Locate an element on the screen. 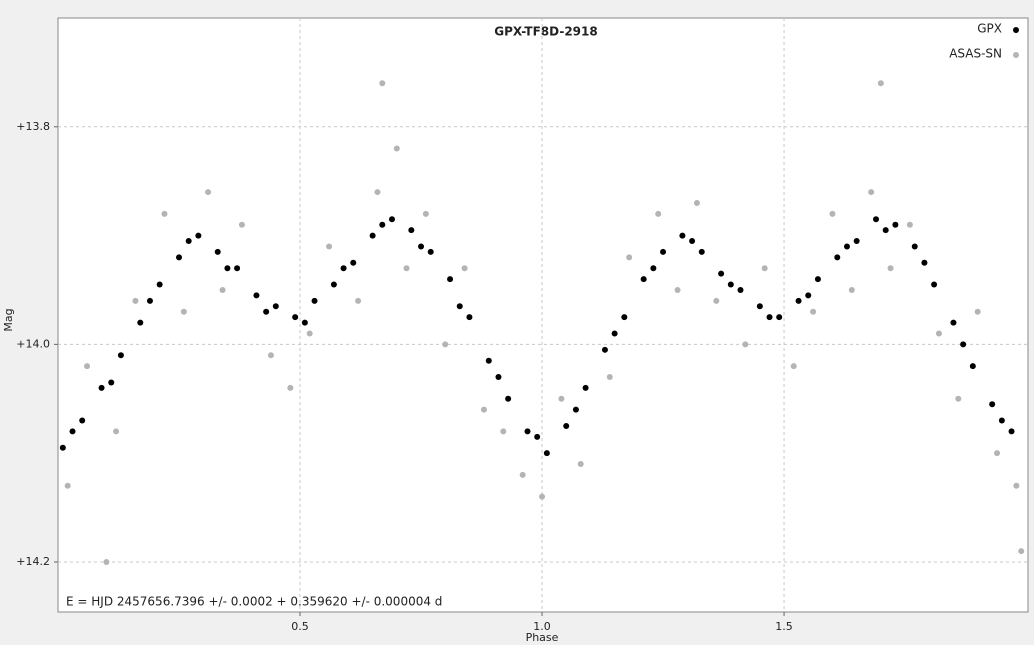  x-tick-label: 1.5 is located at coordinates (784, 626).